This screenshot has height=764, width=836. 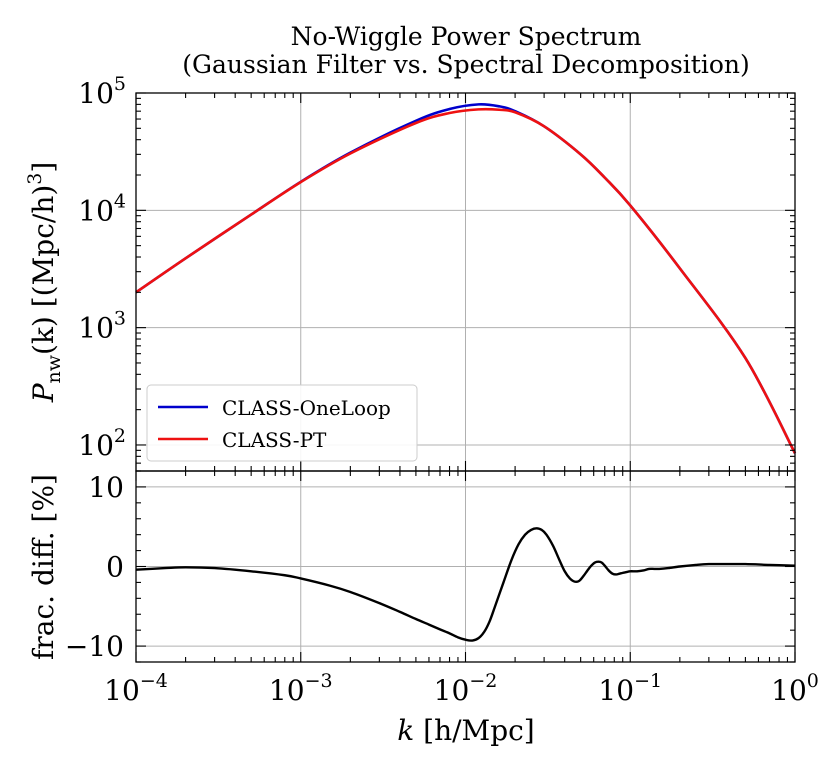 What do you see at coordinates (106, 487) in the screenshot?
I see `bottom-y-tick-label: 10` at bounding box center [106, 487].